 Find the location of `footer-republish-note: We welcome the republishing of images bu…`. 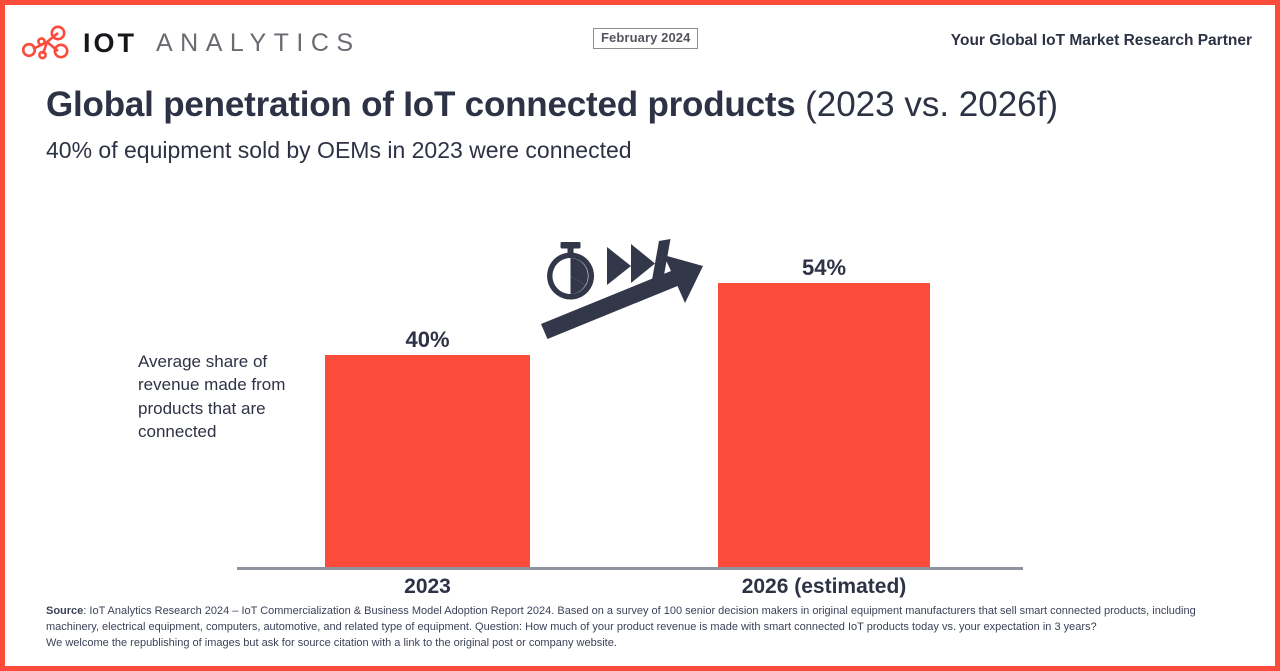

footer-republish-note: We welcome the republishing of images bu… is located at coordinates (331, 643).